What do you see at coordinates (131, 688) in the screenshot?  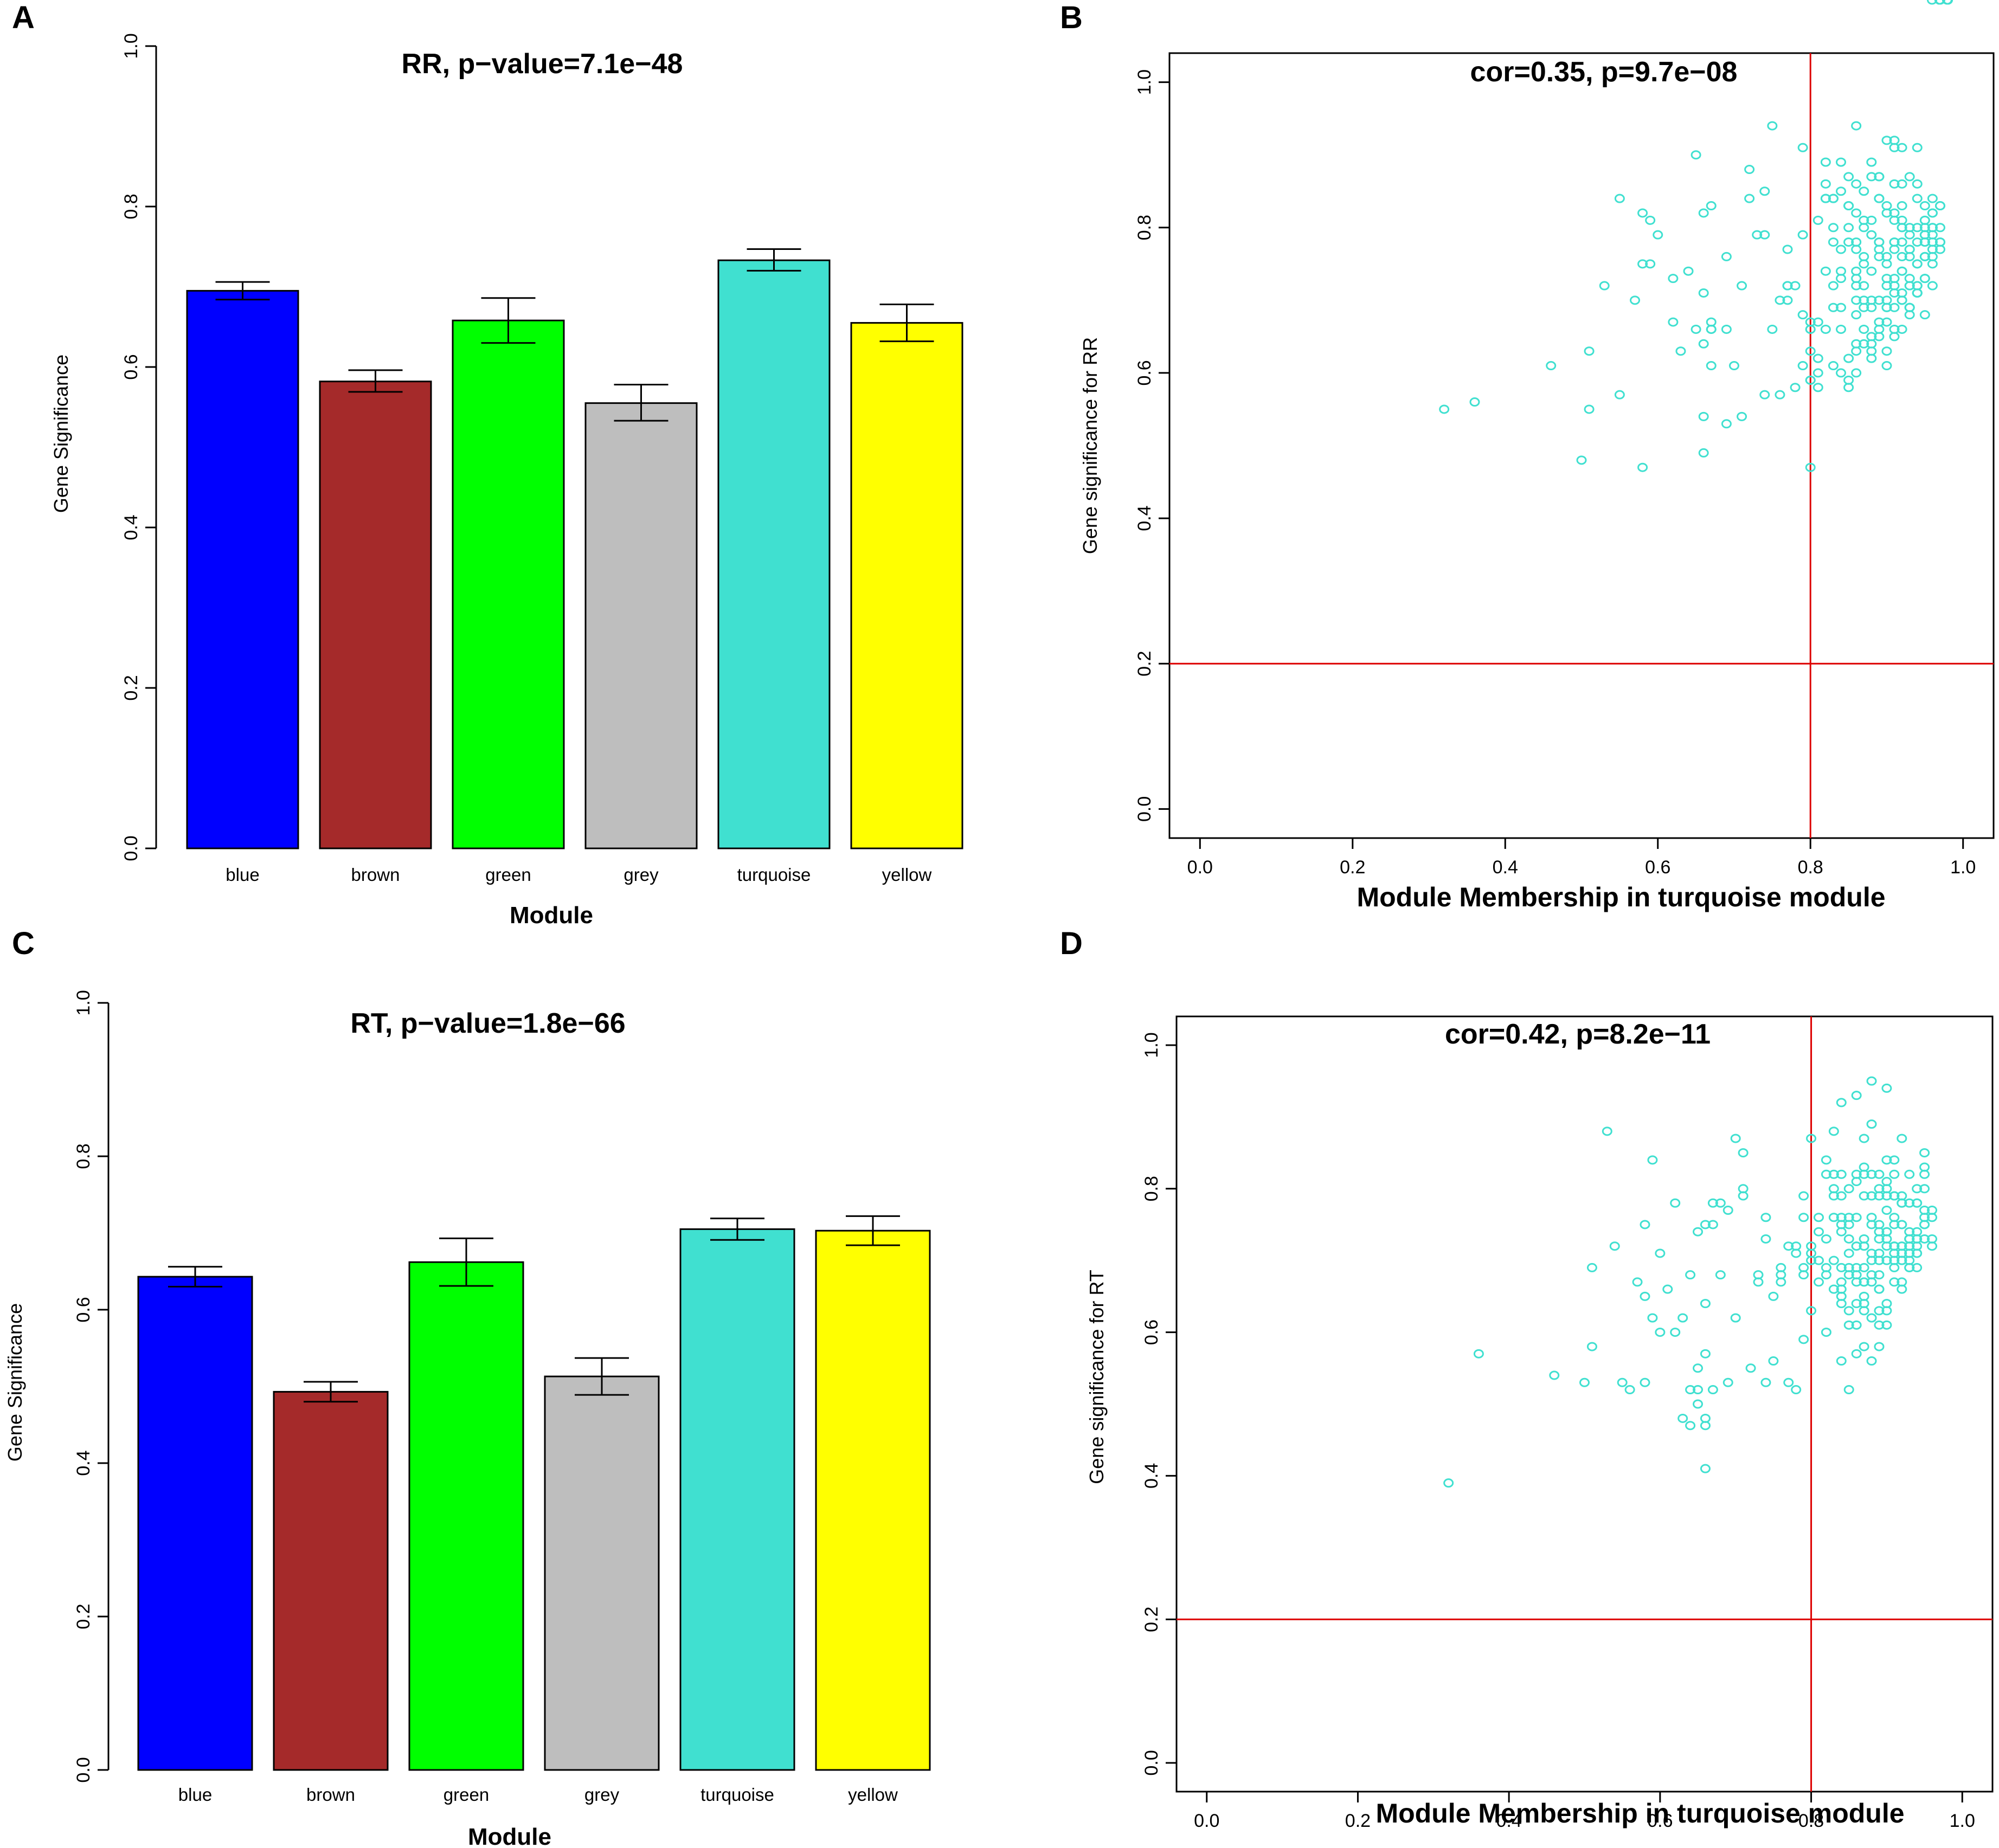 I see `y-tick-label: 0.2` at bounding box center [131, 688].